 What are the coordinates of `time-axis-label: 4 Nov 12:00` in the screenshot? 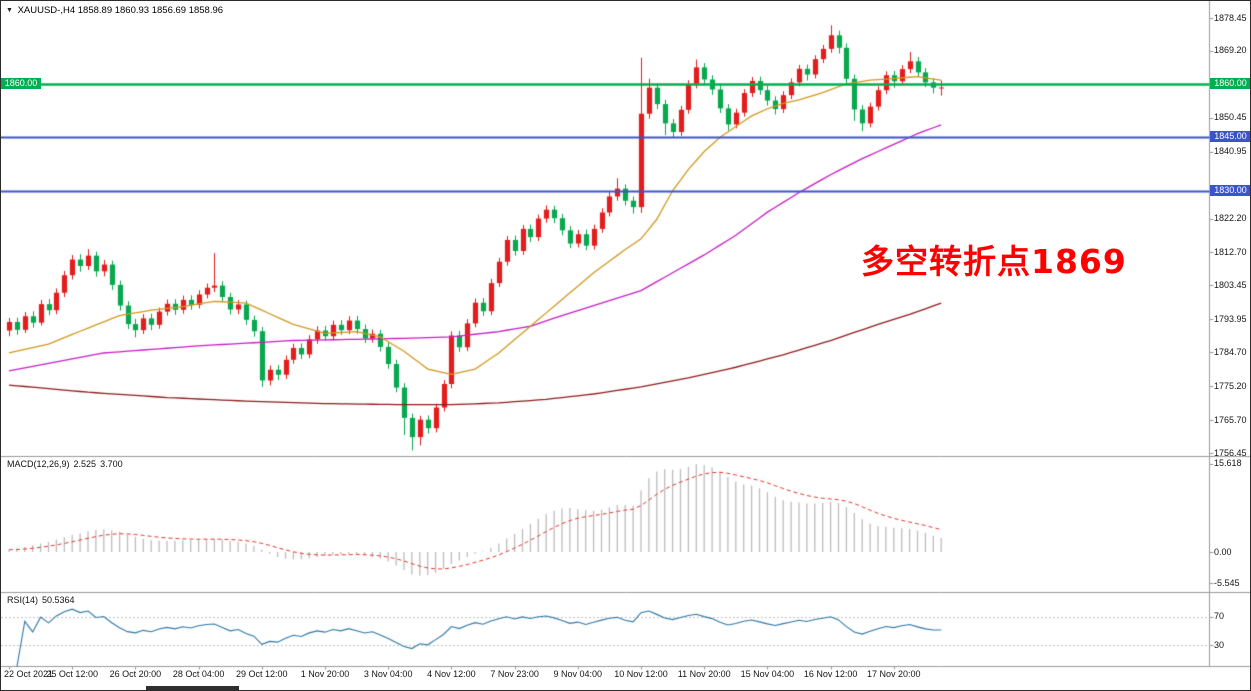 It's located at (451, 674).